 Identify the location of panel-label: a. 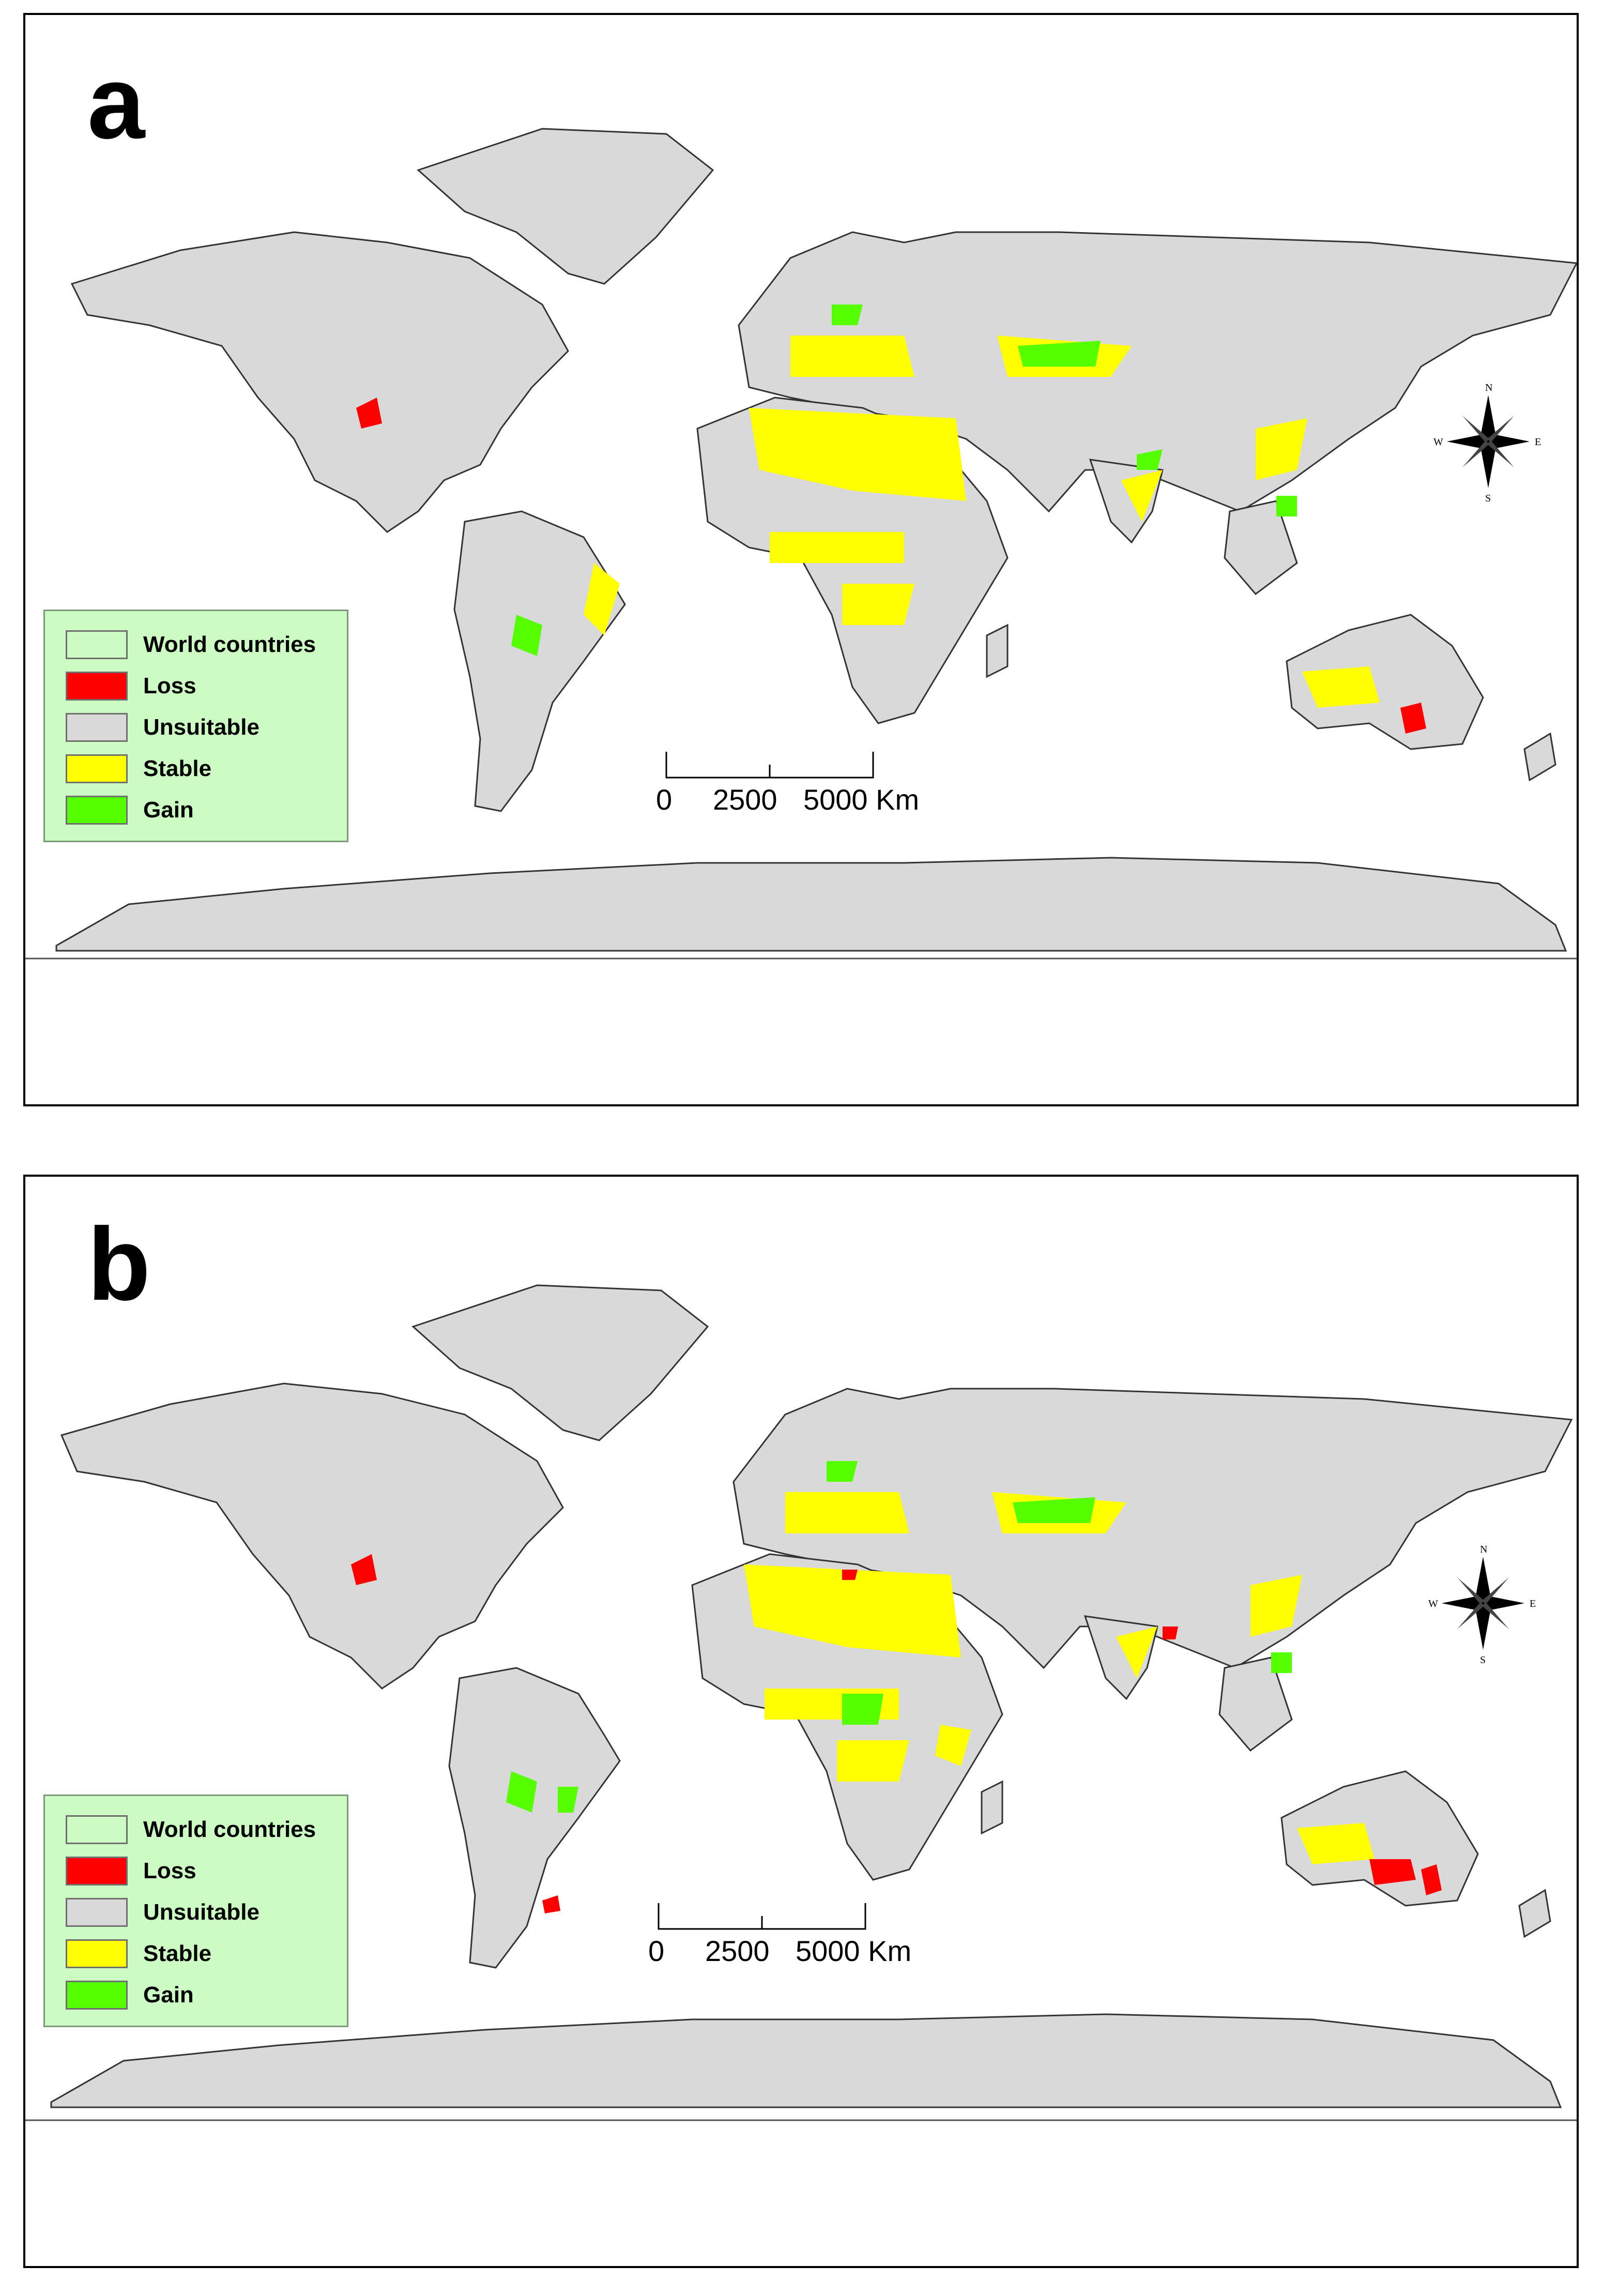
(116, 102).